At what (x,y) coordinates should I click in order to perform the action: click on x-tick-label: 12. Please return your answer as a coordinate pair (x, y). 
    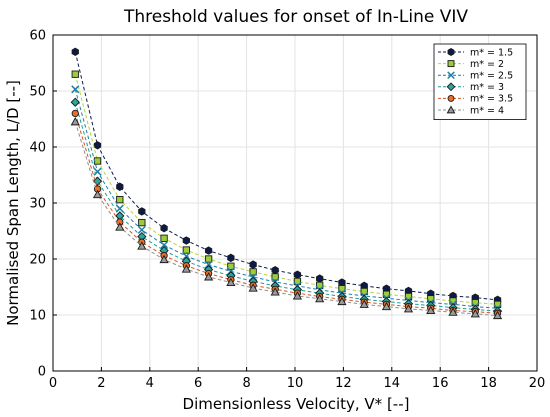
    Looking at the image, I should click on (343, 383).